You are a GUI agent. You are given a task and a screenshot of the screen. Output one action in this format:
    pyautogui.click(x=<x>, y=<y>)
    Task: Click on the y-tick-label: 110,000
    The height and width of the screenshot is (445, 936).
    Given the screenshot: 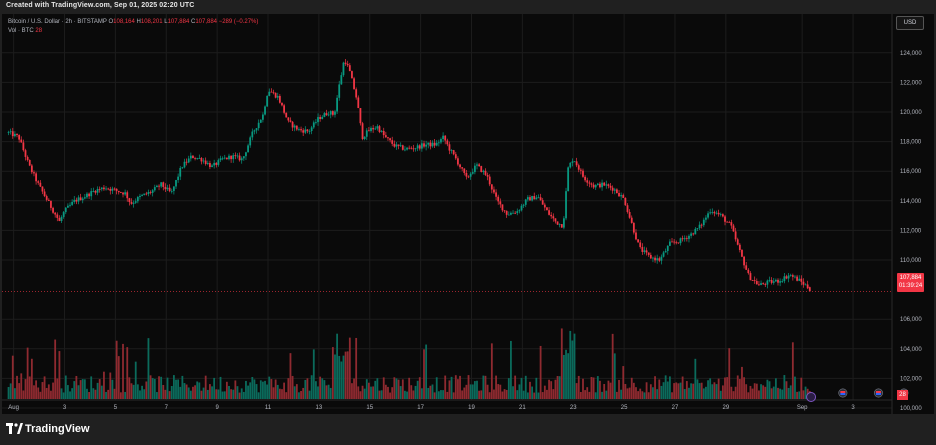 What is the action you would take?
    pyautogui.click(x=911, y=261)
    